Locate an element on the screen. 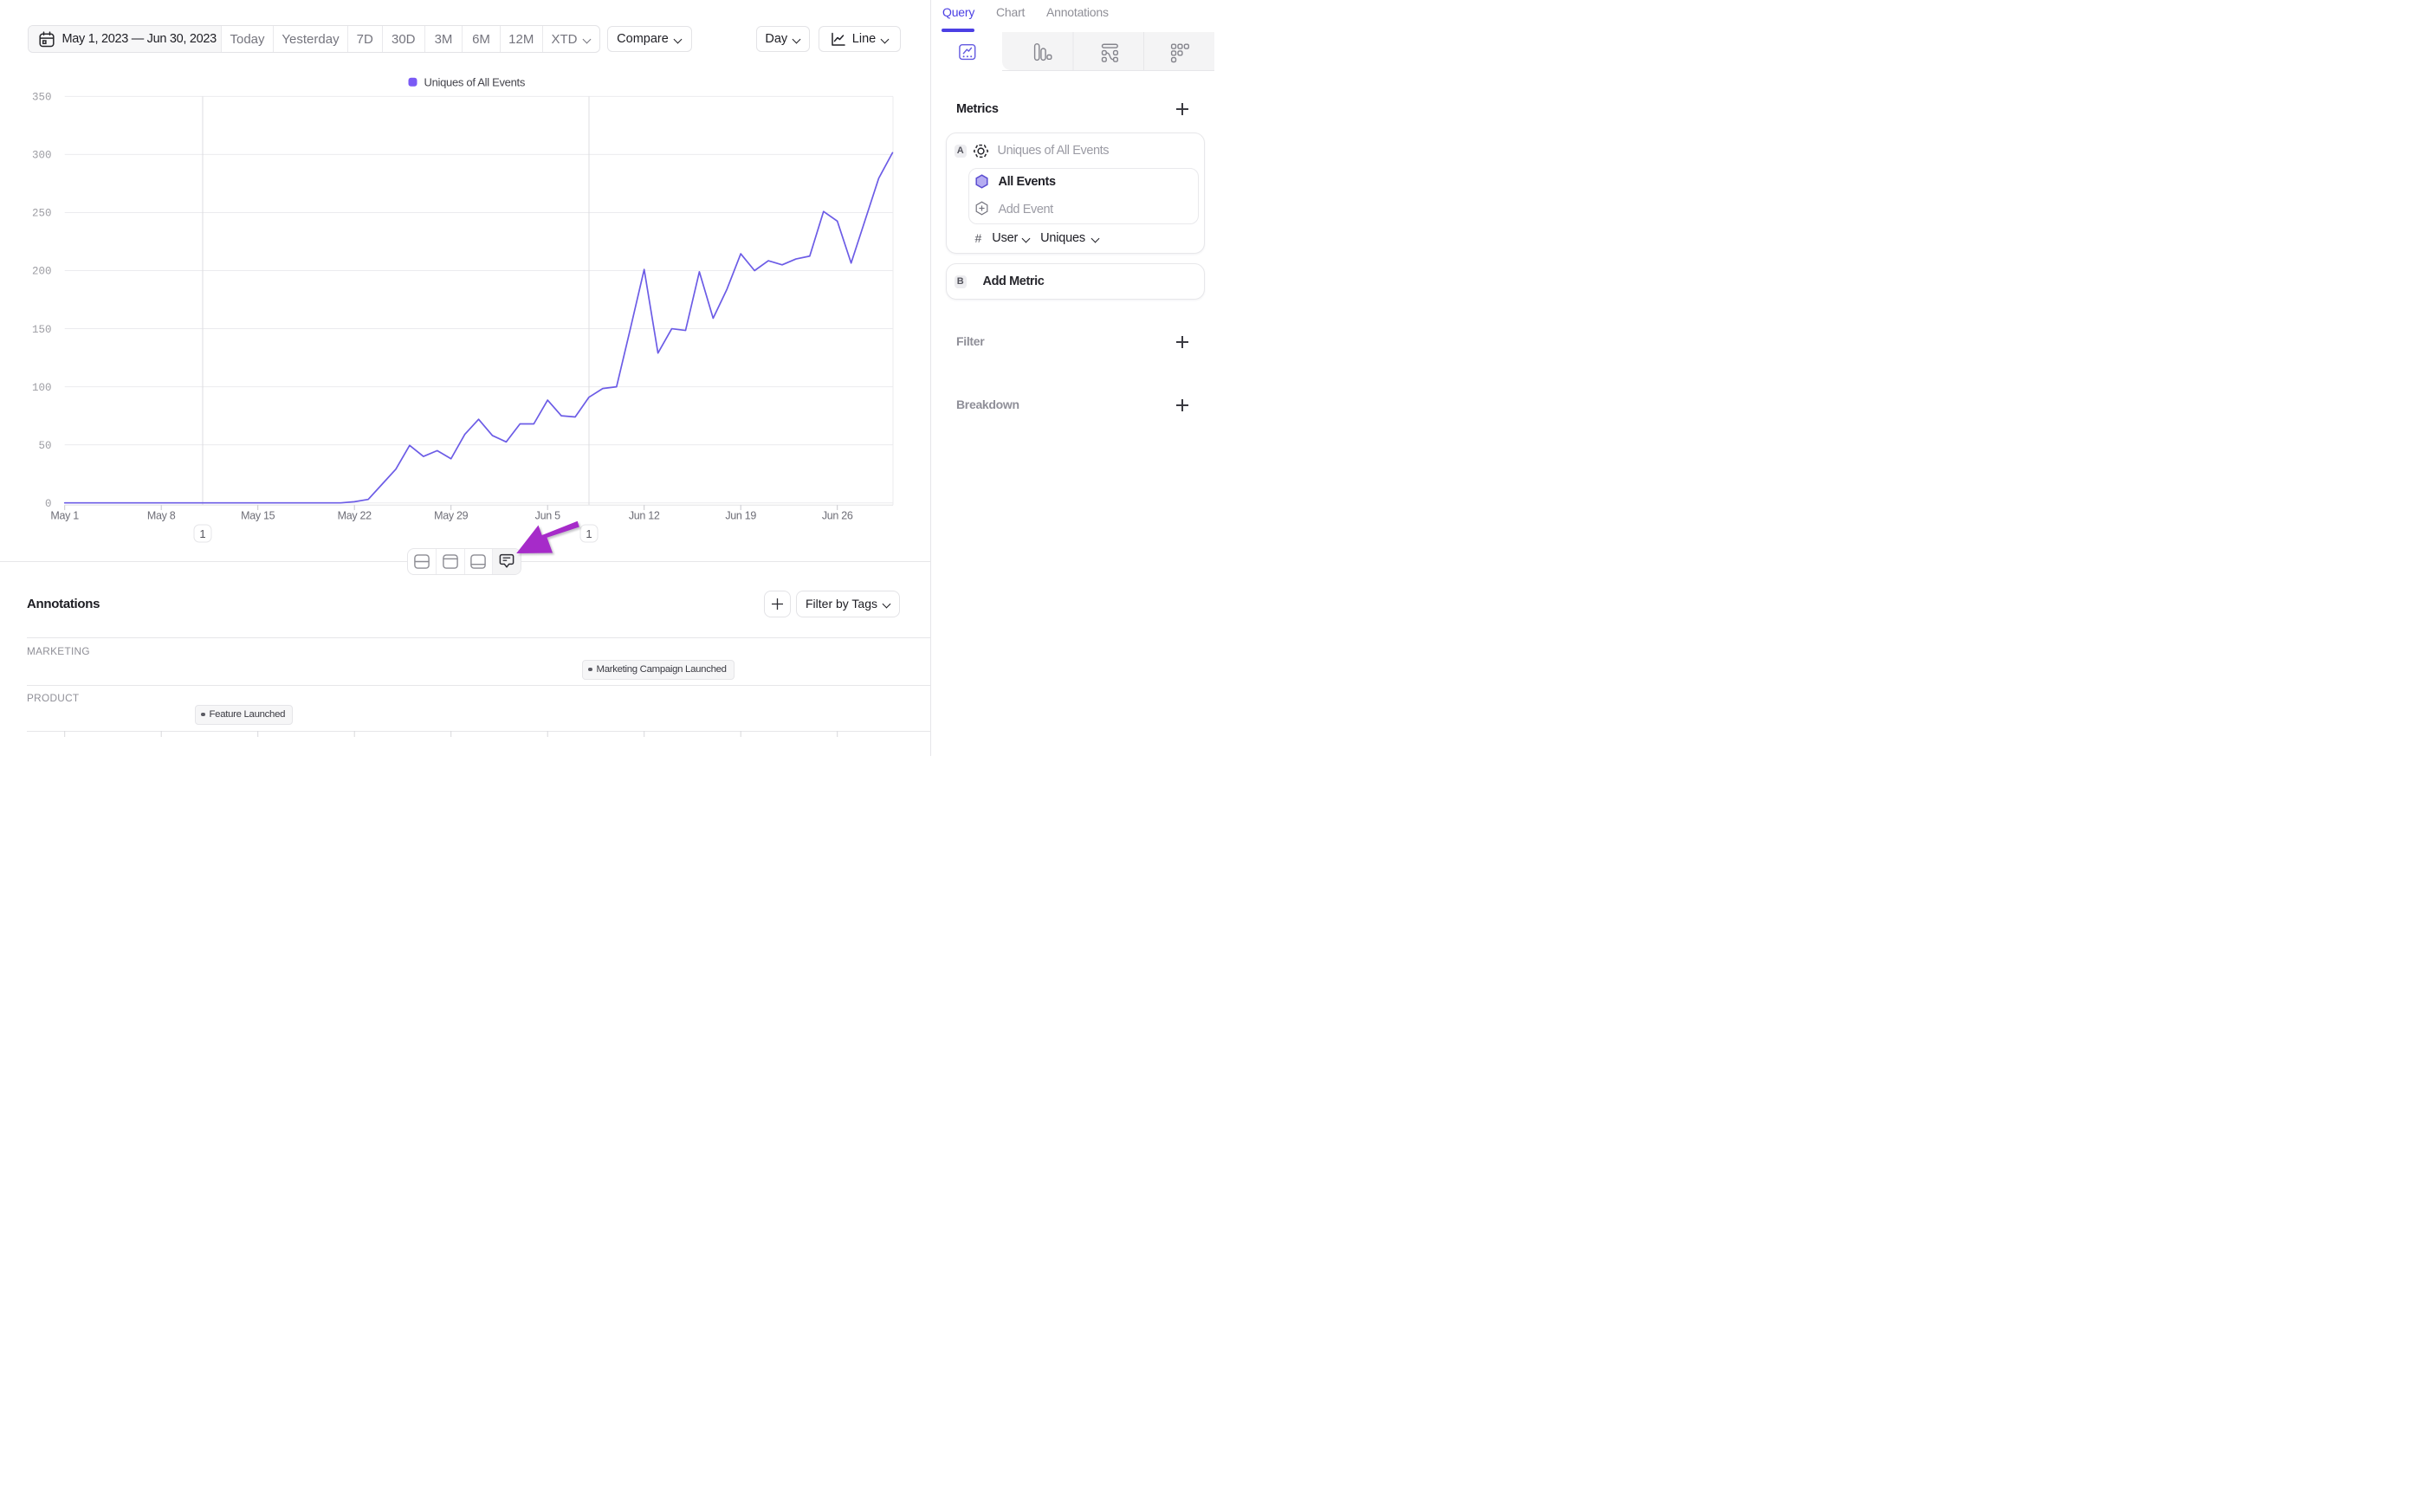 The height and width of the screenshot is (1512, 2427). svg-text: Uniques of All Events is located at coordinates (475, 82).